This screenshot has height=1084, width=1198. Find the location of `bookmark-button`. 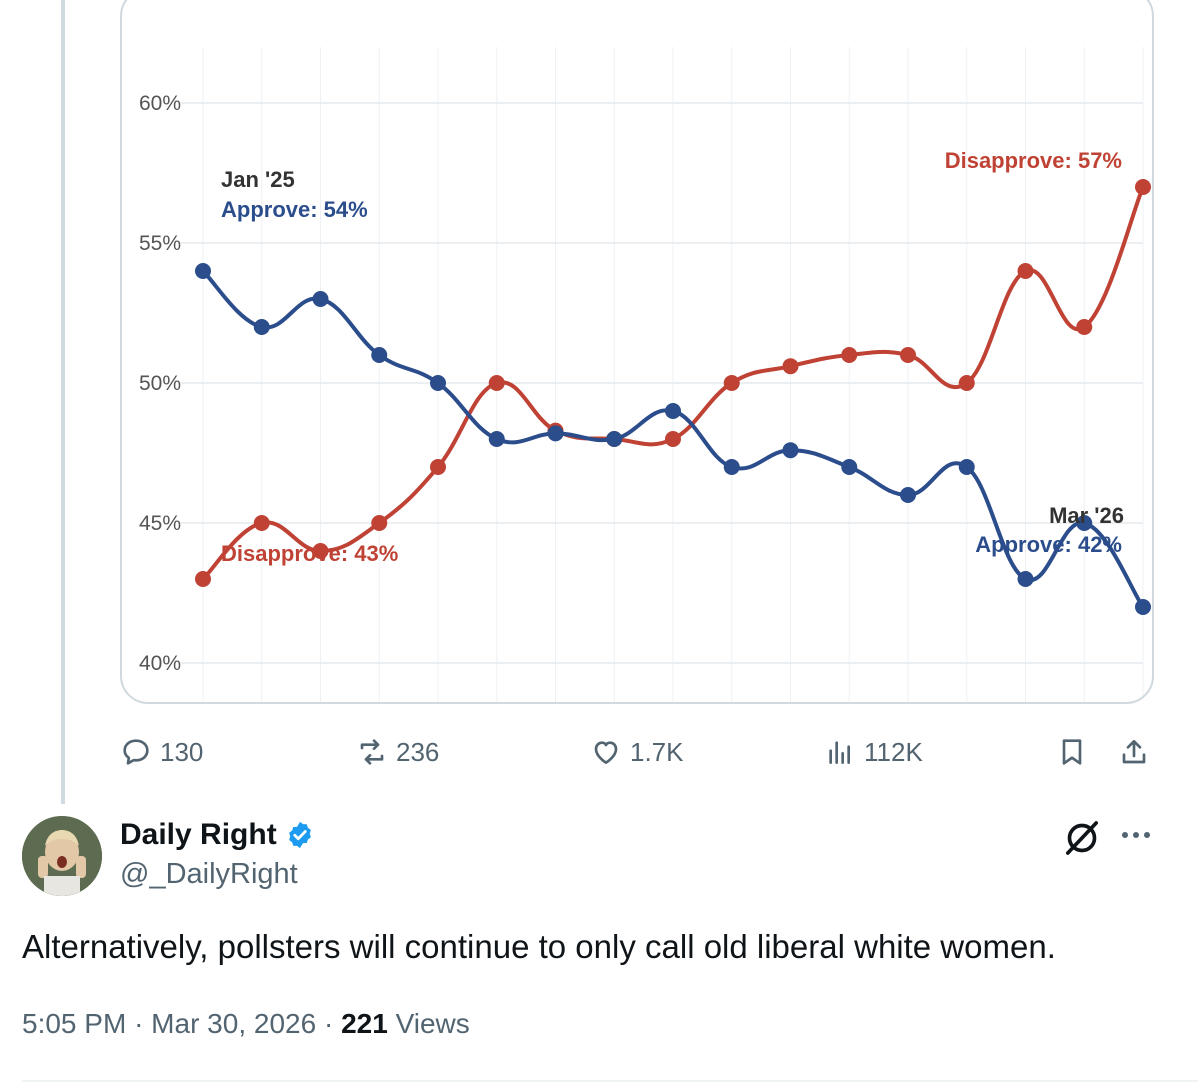

bookmark-button is located at coordinates (1072, 752).